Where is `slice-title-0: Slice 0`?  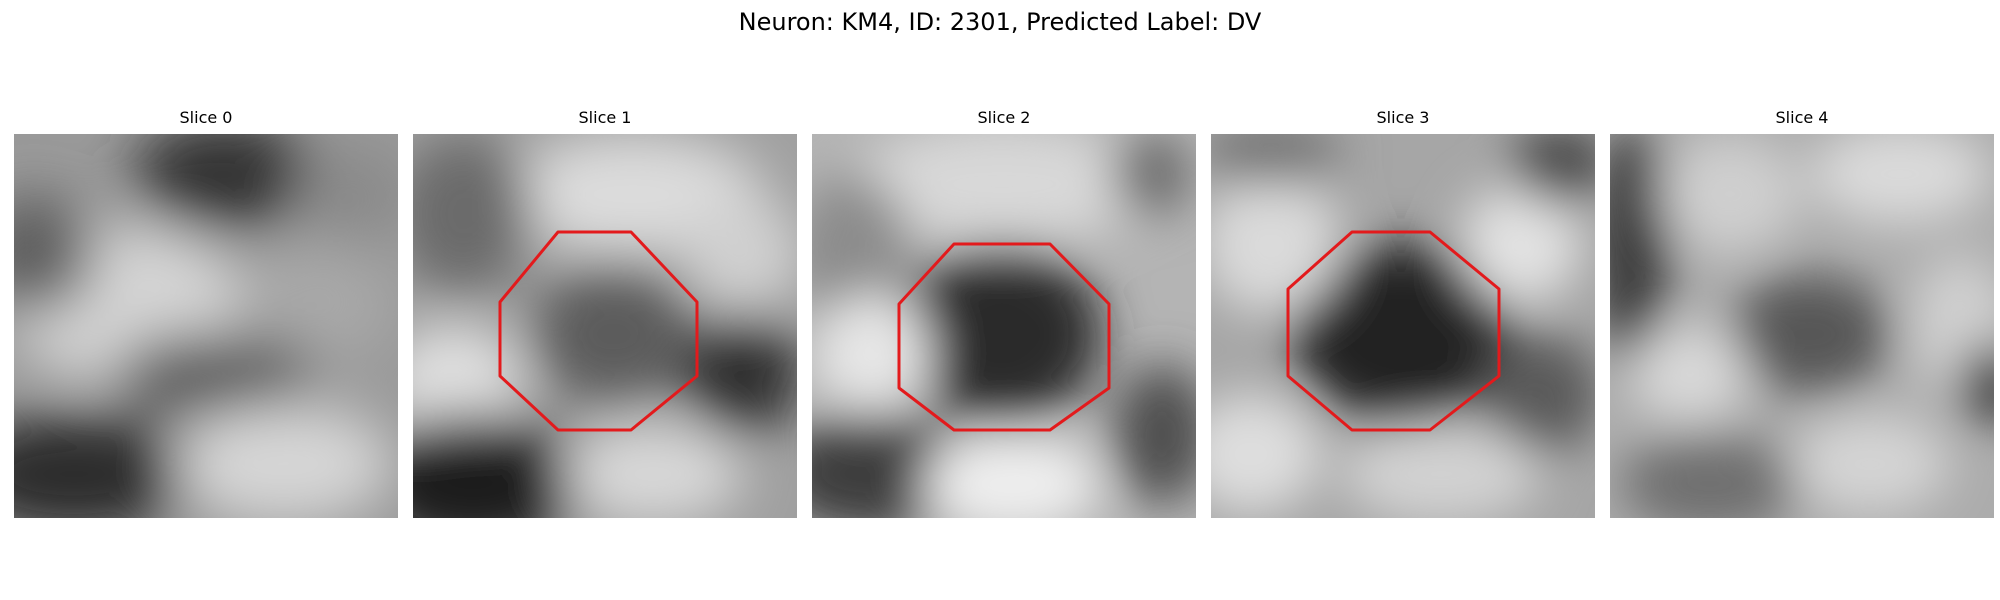
slice-title-0: Slice 0 is located at coordinates (206, 117).